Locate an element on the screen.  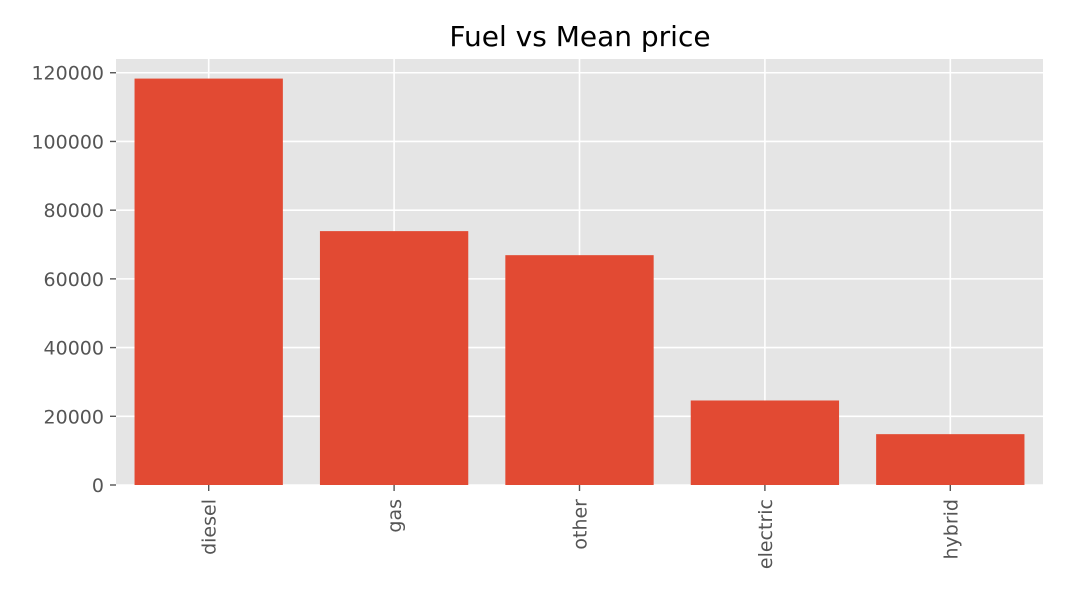
y-tick-label: 60000 is located at coordinates (74, 280).